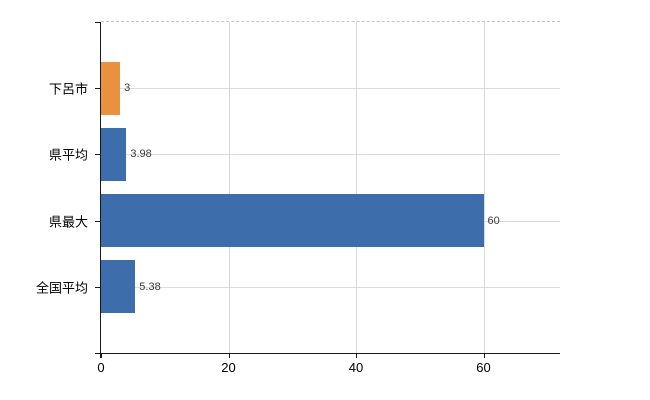 This screenshot has width=650, height=400. What do you see at coordinates (68, 222) in the screenshot?
I see `category-label-prefecture-max: 県最大` at bounding box center [68, 222].